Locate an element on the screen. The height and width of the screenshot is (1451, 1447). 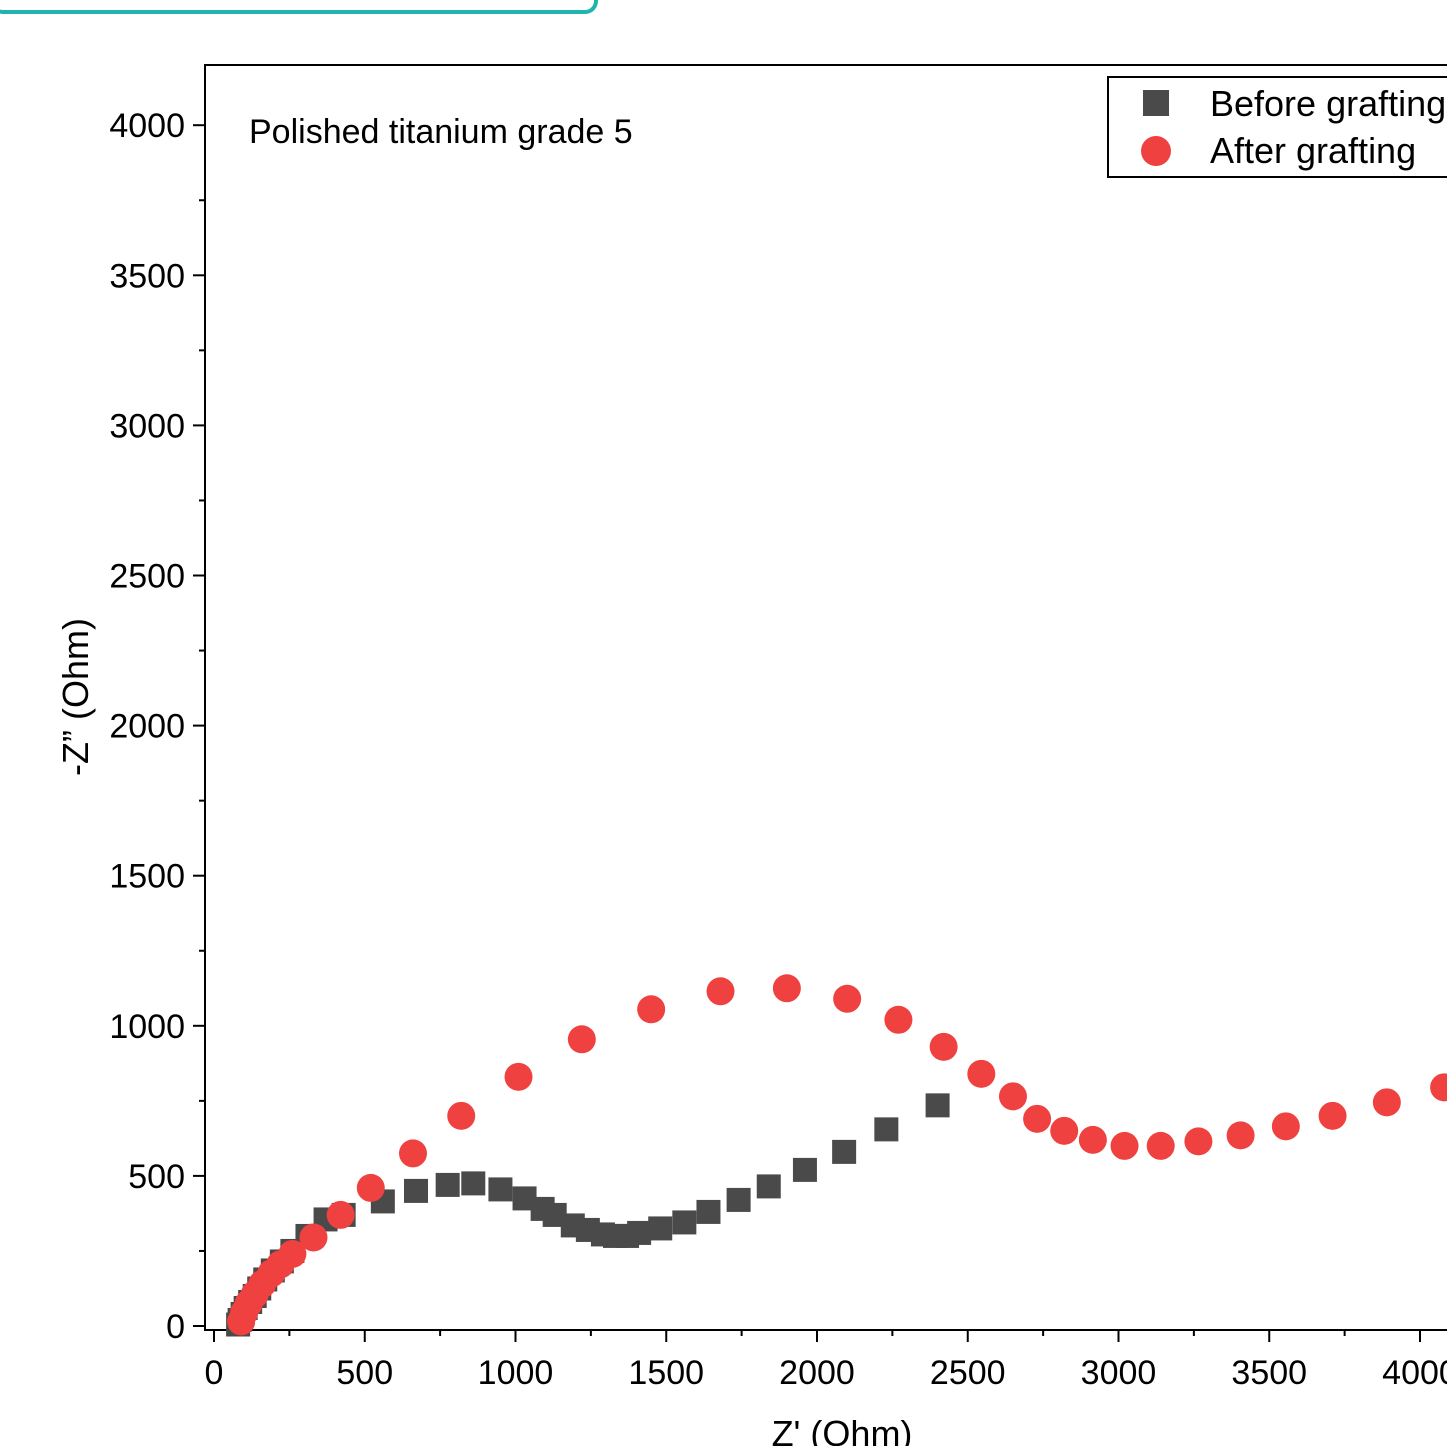
y-axis: 0 500 1000 1500 2000 2500 3000 3500 4000 is located at coordinates (157, 726).